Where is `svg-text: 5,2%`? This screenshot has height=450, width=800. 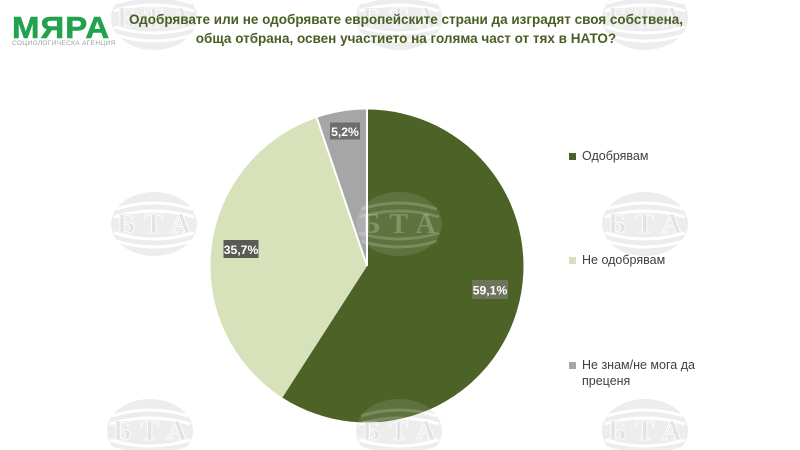
svg-text: 5,2% is located at coordinates (345, 132).